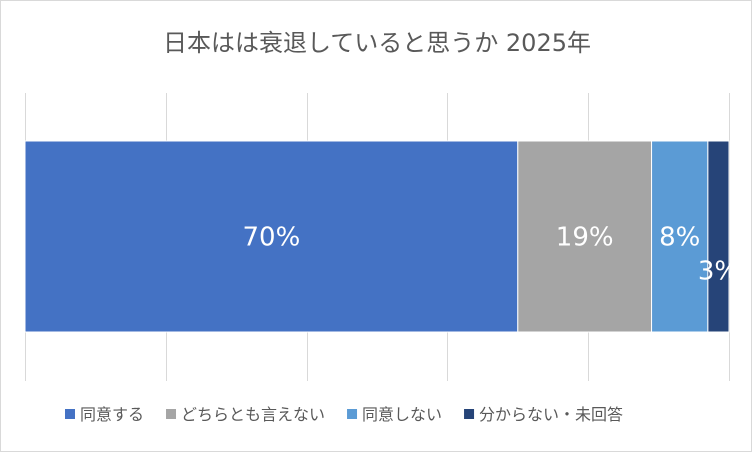 This screenshot has width=752, height=453. I want to click on data-label: 3%, so click(718, 272).